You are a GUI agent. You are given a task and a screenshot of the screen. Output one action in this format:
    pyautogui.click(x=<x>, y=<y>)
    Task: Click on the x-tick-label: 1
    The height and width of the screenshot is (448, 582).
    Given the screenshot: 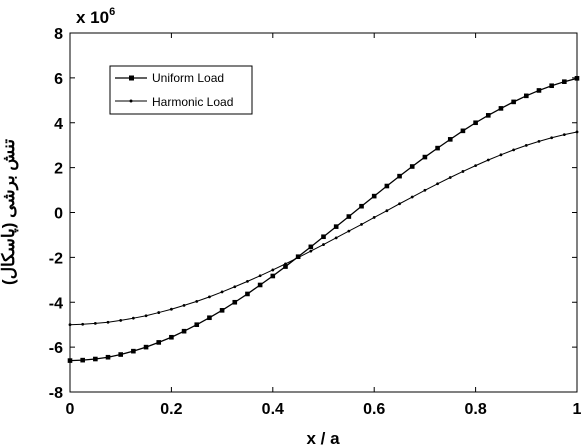 What is the action you would take?
    pyautogui.click(x=577, y=409)
    